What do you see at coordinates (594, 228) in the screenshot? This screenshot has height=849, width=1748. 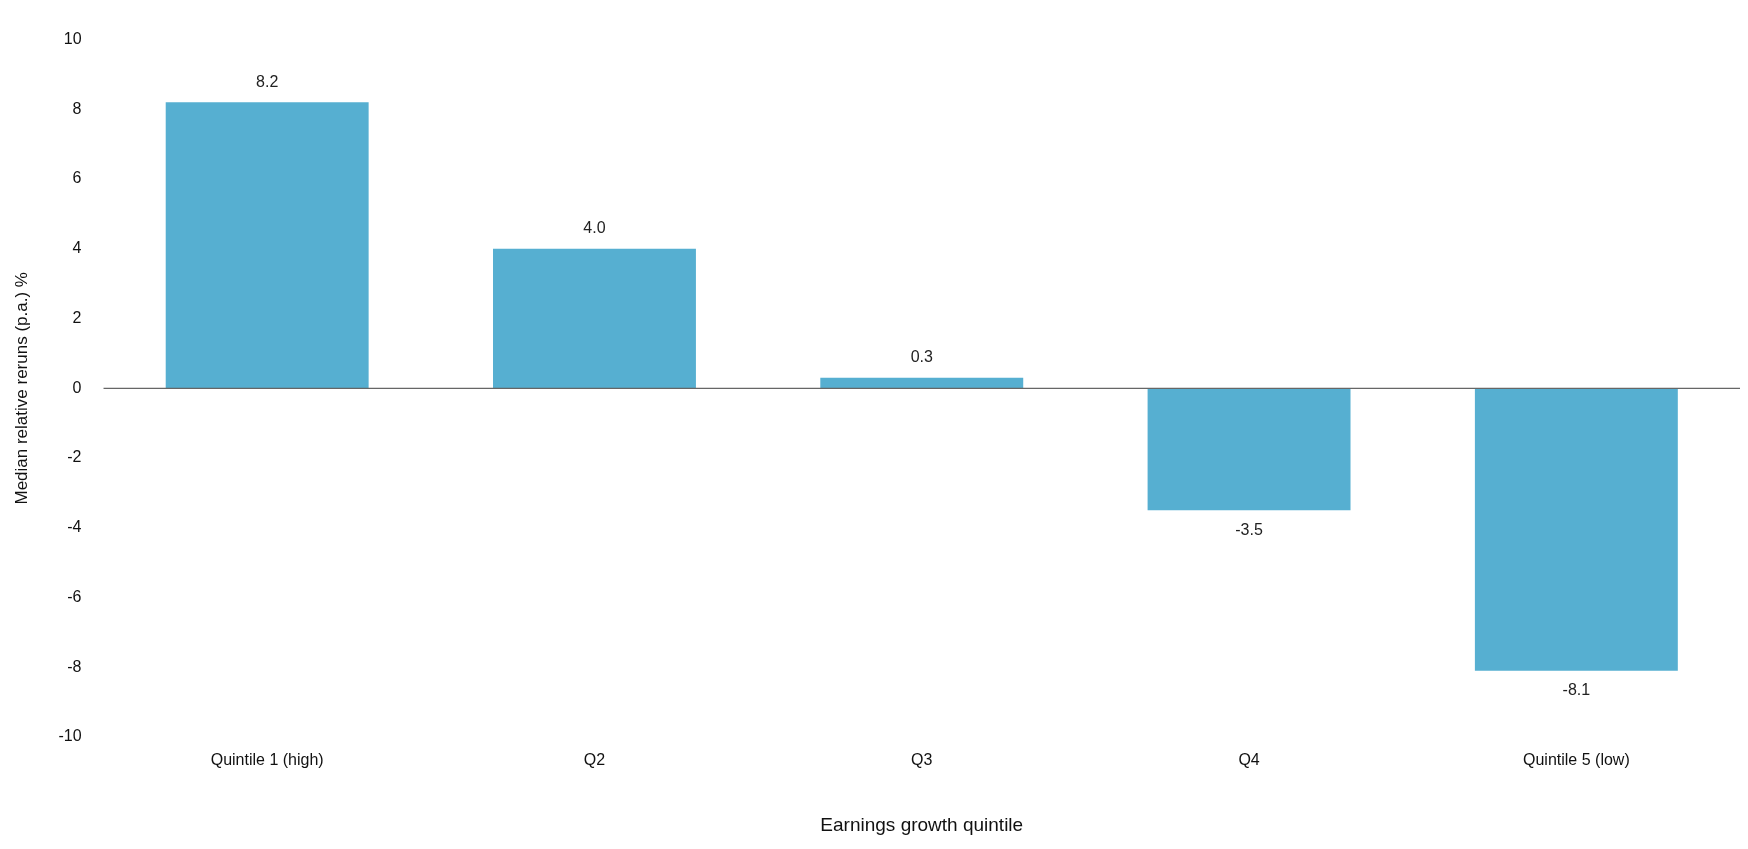 I see `data-label: 4.0` at bounding box center [594, 228].